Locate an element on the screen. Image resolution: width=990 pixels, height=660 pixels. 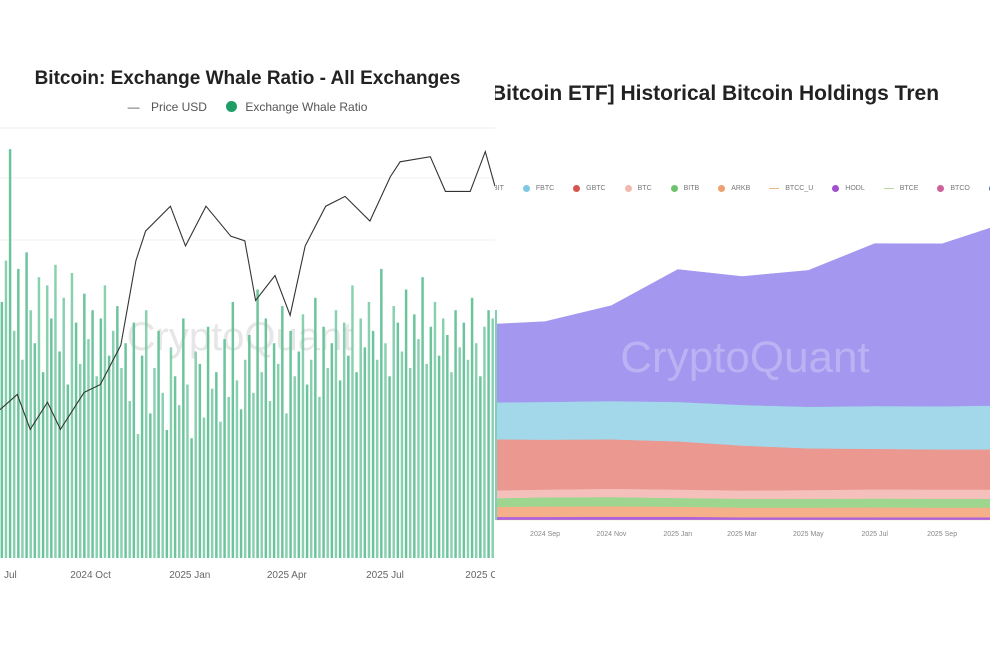
legend-item-arkb: ARKB is located at coordinates (734, 188).